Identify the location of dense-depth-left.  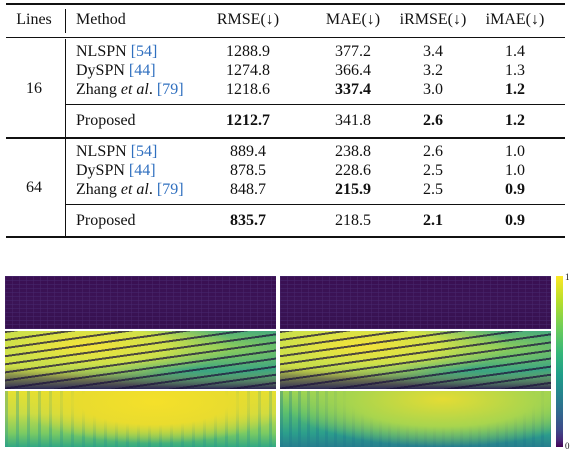
(140, 360).